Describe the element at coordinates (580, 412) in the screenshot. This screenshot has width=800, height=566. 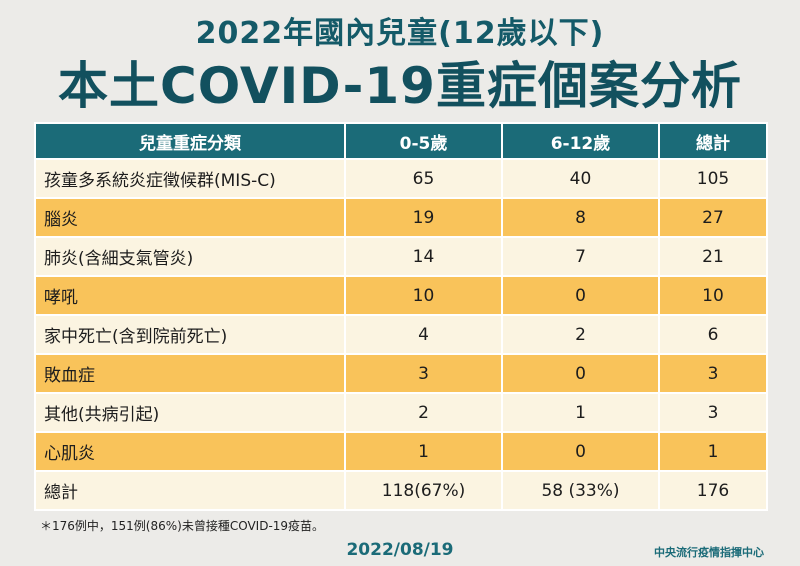
I see `row-age-6-12: 1` at that location.